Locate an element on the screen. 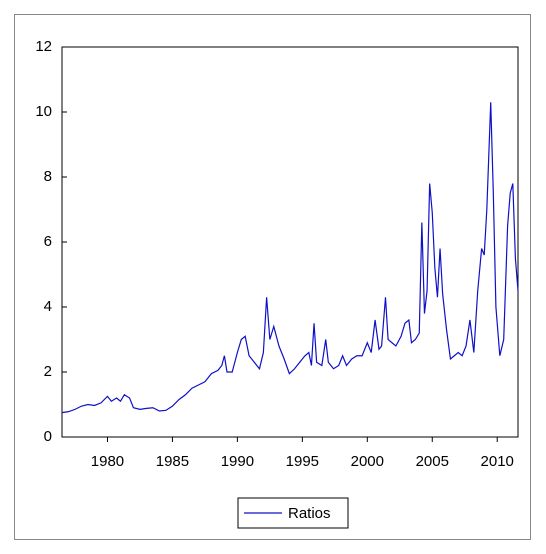 This screenshot has width=546, height=554. x-tick-label: 2005 is located at coordinates (432, 461).